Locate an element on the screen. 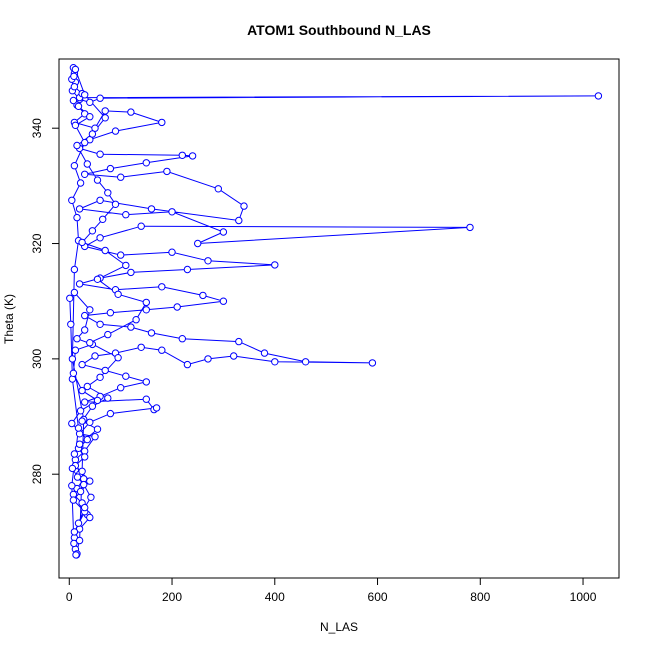 Image resolution: width=650 pixels, height=650 pixels. y-tick-label: 300 is located at coordinates (37, 359).